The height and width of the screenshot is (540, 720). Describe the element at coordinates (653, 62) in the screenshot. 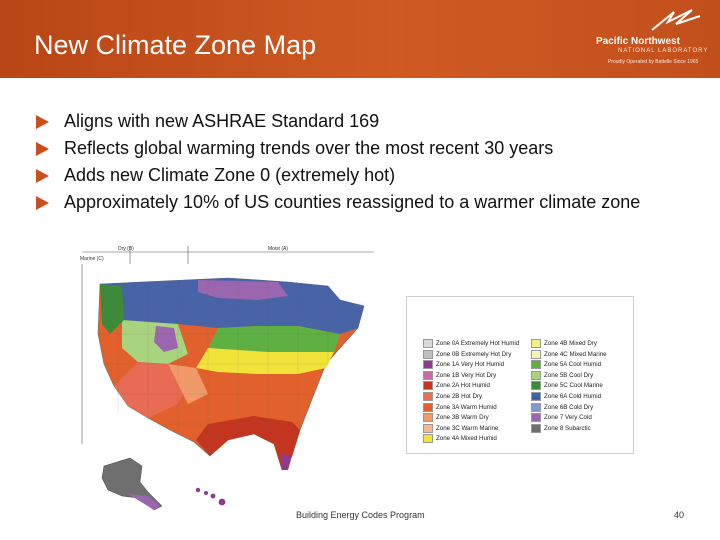

I see `logo-tagline: Proudly Operated by Battelle Since 1965` at that location.